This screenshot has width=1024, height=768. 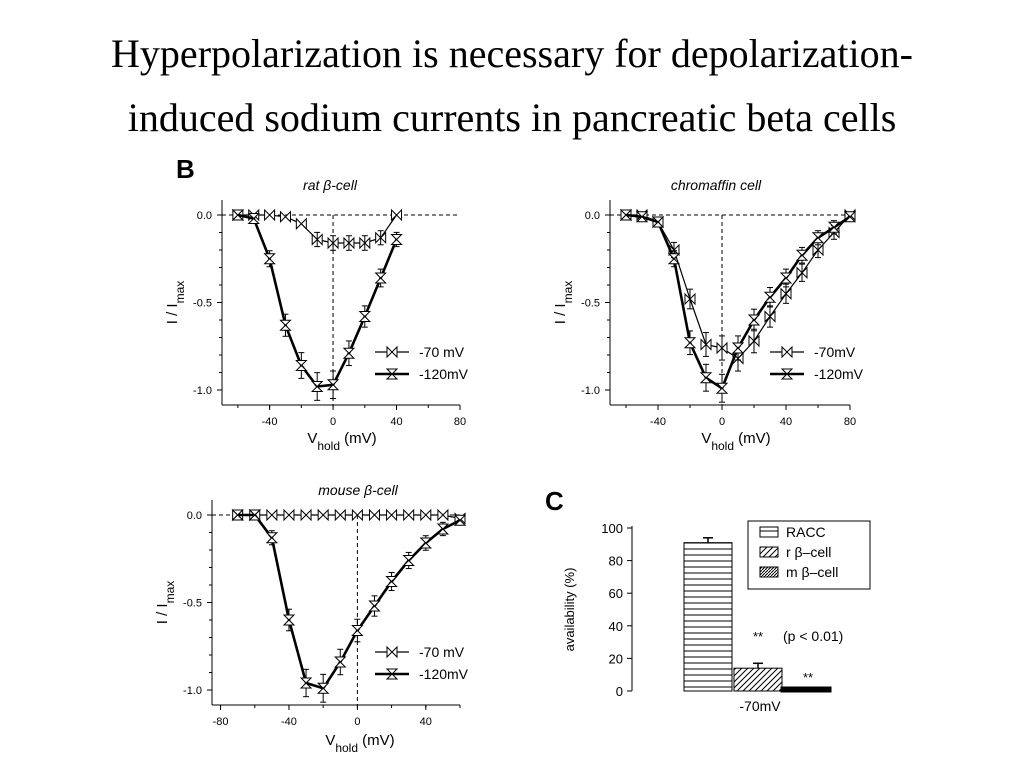 I want to click on x-tick-label: -80, so click(x=221, y=722).